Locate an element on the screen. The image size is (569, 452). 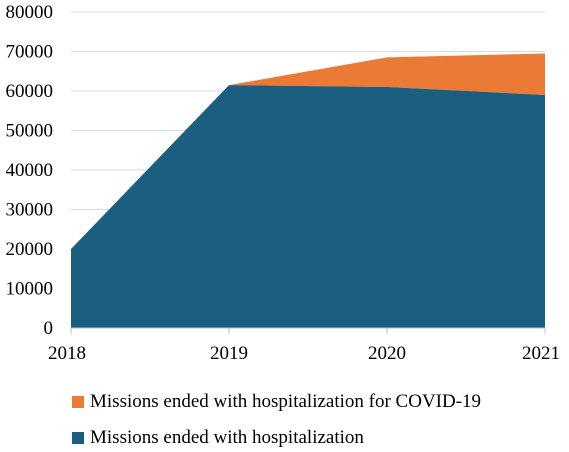
y-tick-label: 0 is located at coordinates (49, 328).